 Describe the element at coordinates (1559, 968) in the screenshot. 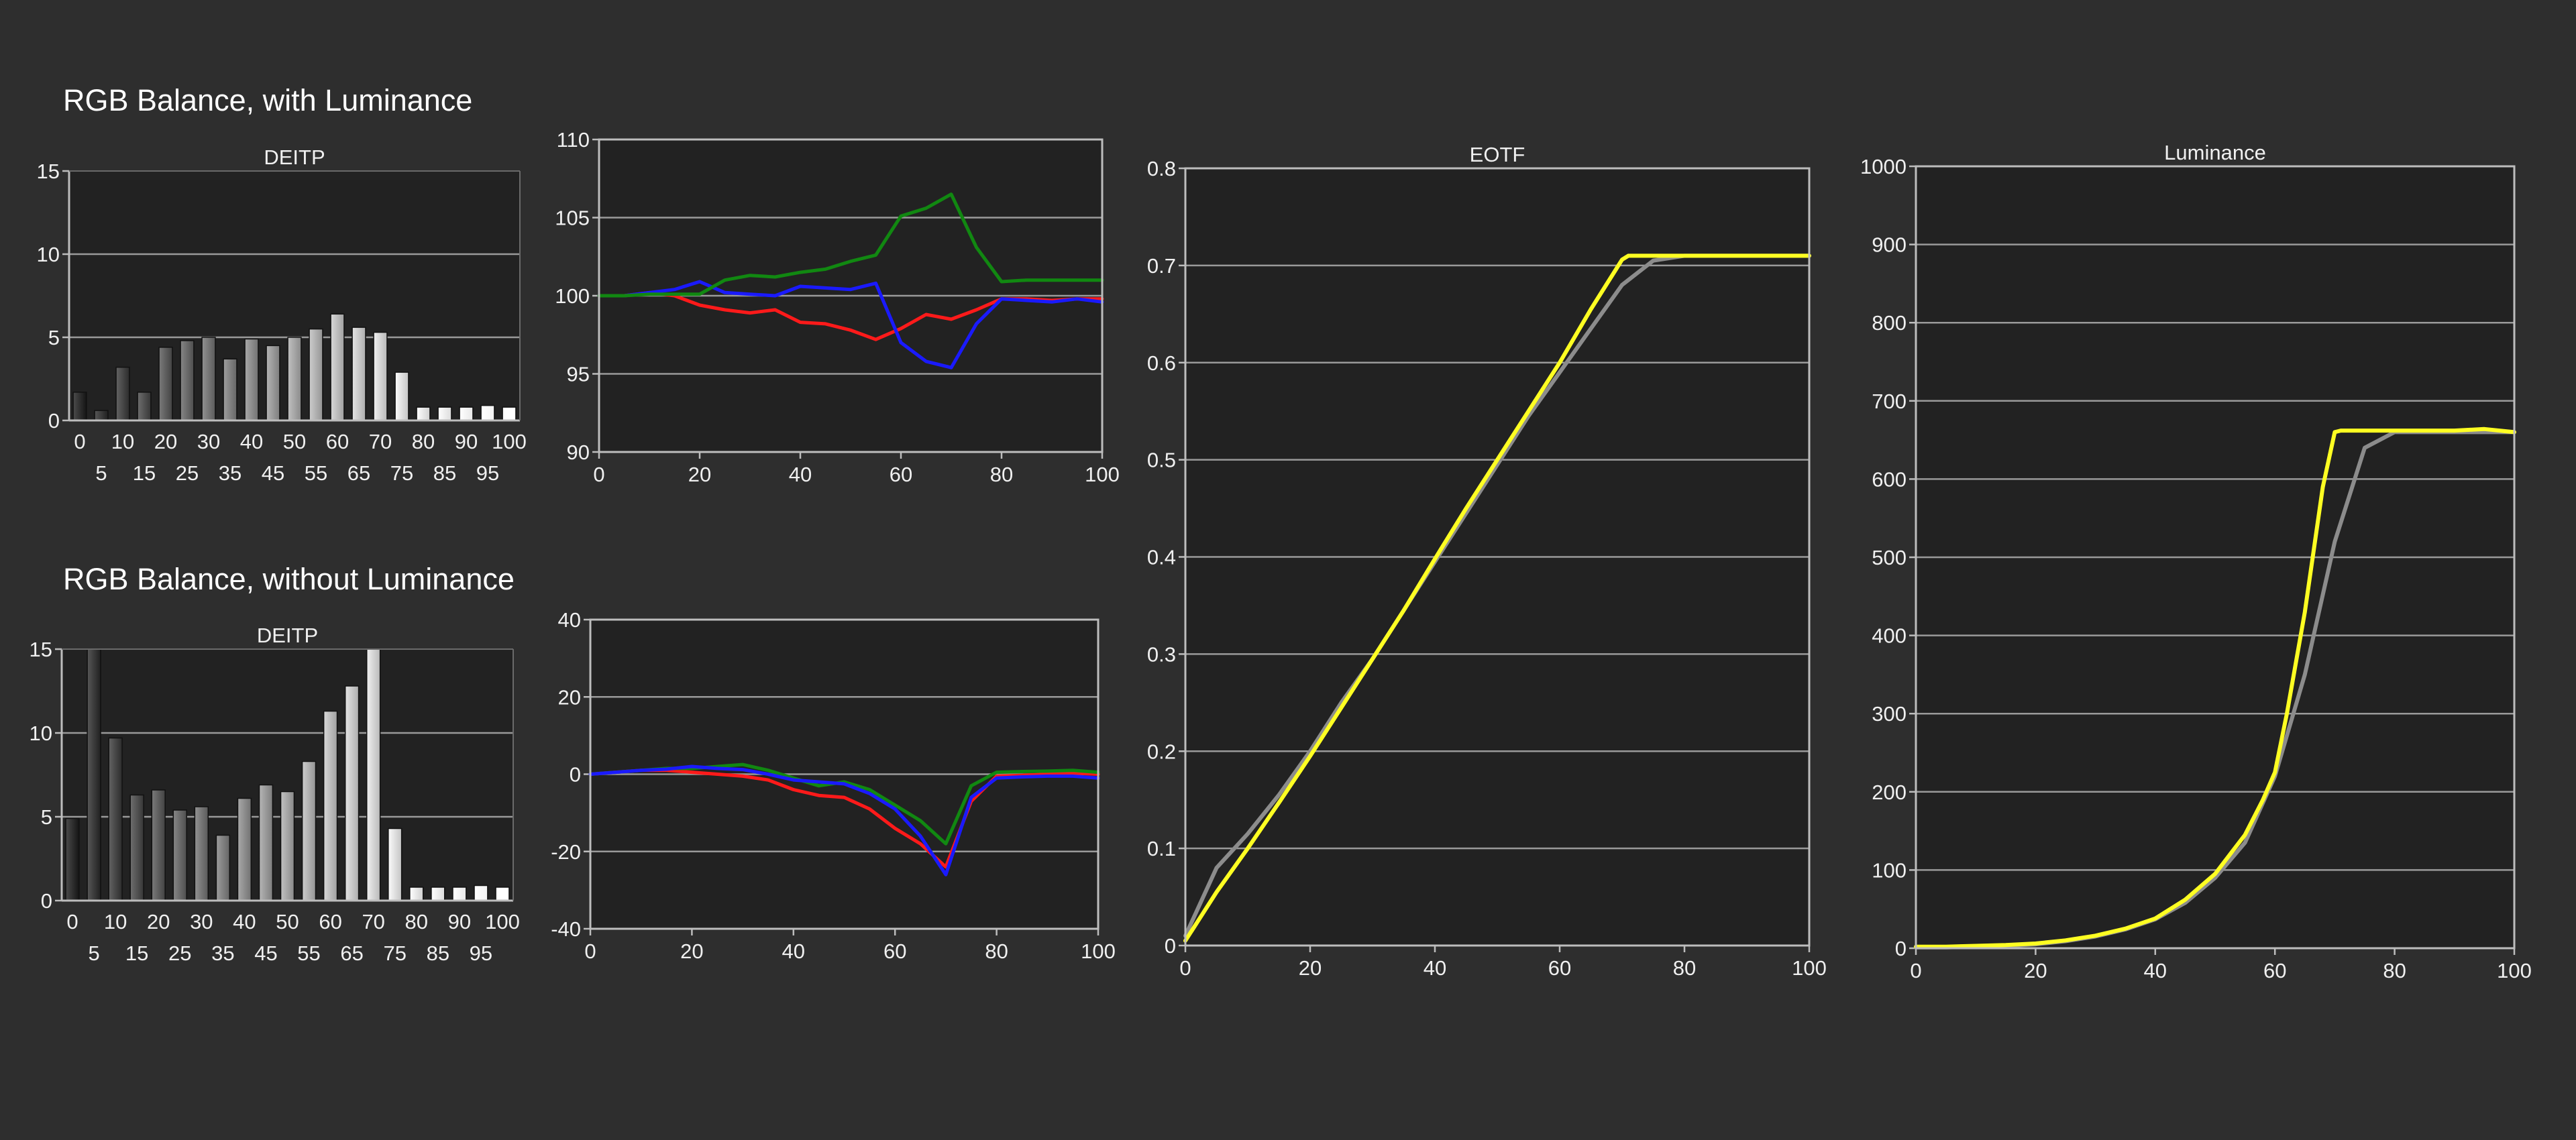

I see `eotf-xtick-label: 60` at that location.